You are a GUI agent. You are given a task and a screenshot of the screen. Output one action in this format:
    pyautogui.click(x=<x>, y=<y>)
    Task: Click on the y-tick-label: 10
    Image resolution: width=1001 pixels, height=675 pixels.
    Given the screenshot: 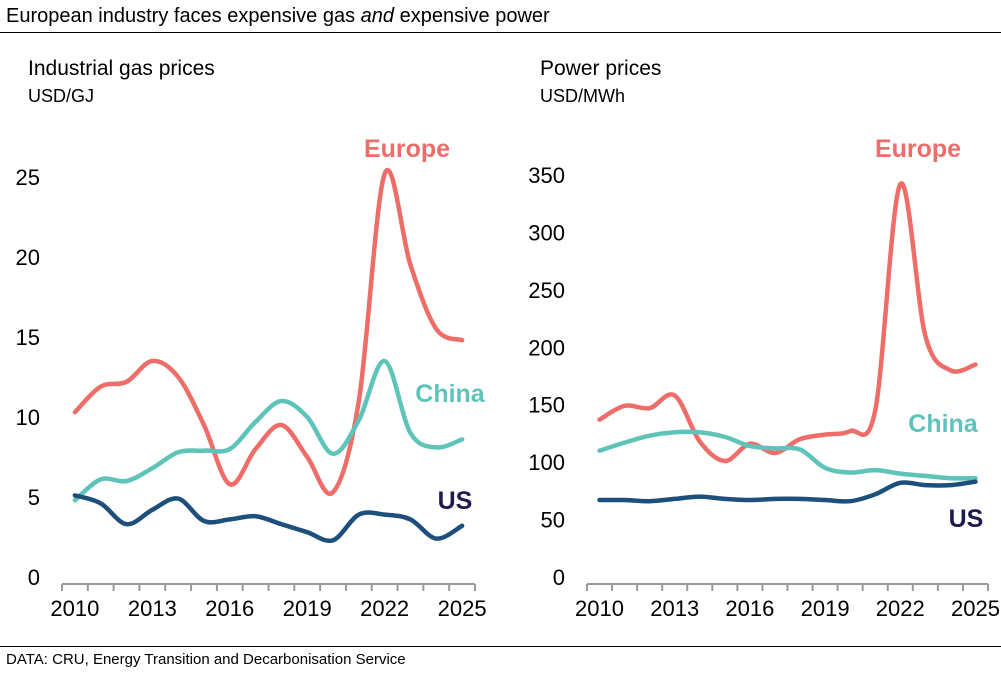 What is the action you would take?
    pyautogui.click(x=28, y=417)
    